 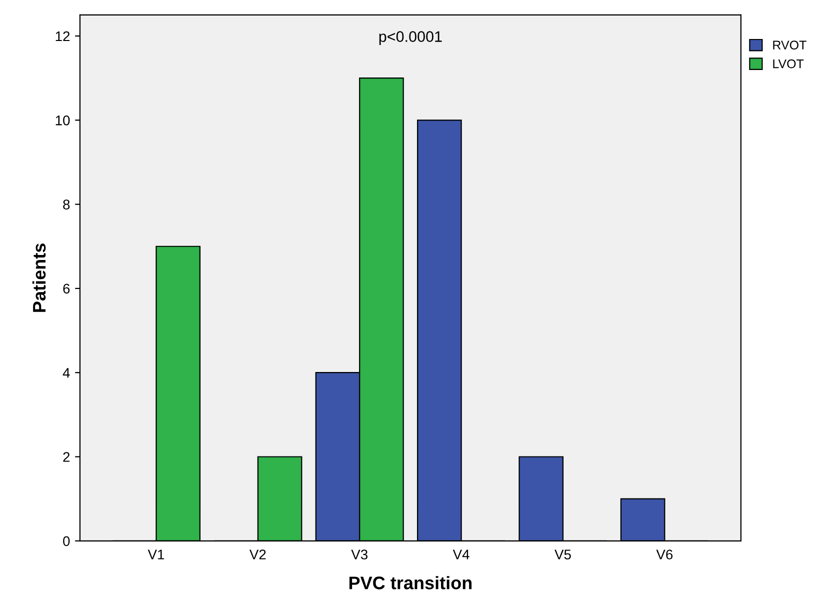 I want to click on y-tick-label: 4, so click(x=66, y=373).